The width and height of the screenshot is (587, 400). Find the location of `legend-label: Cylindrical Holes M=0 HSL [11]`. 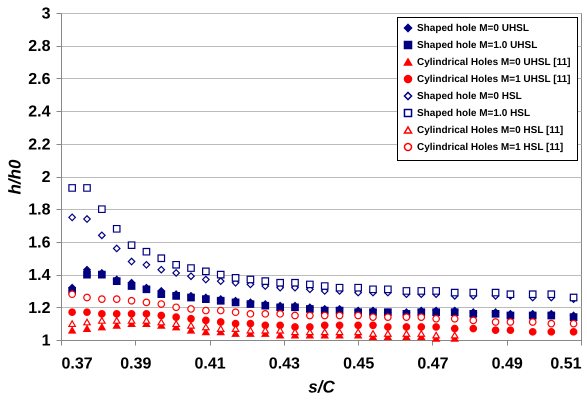

legend-label: Cylindrical Holes M=0 HSL [11] is located at coordinates (490, 130).